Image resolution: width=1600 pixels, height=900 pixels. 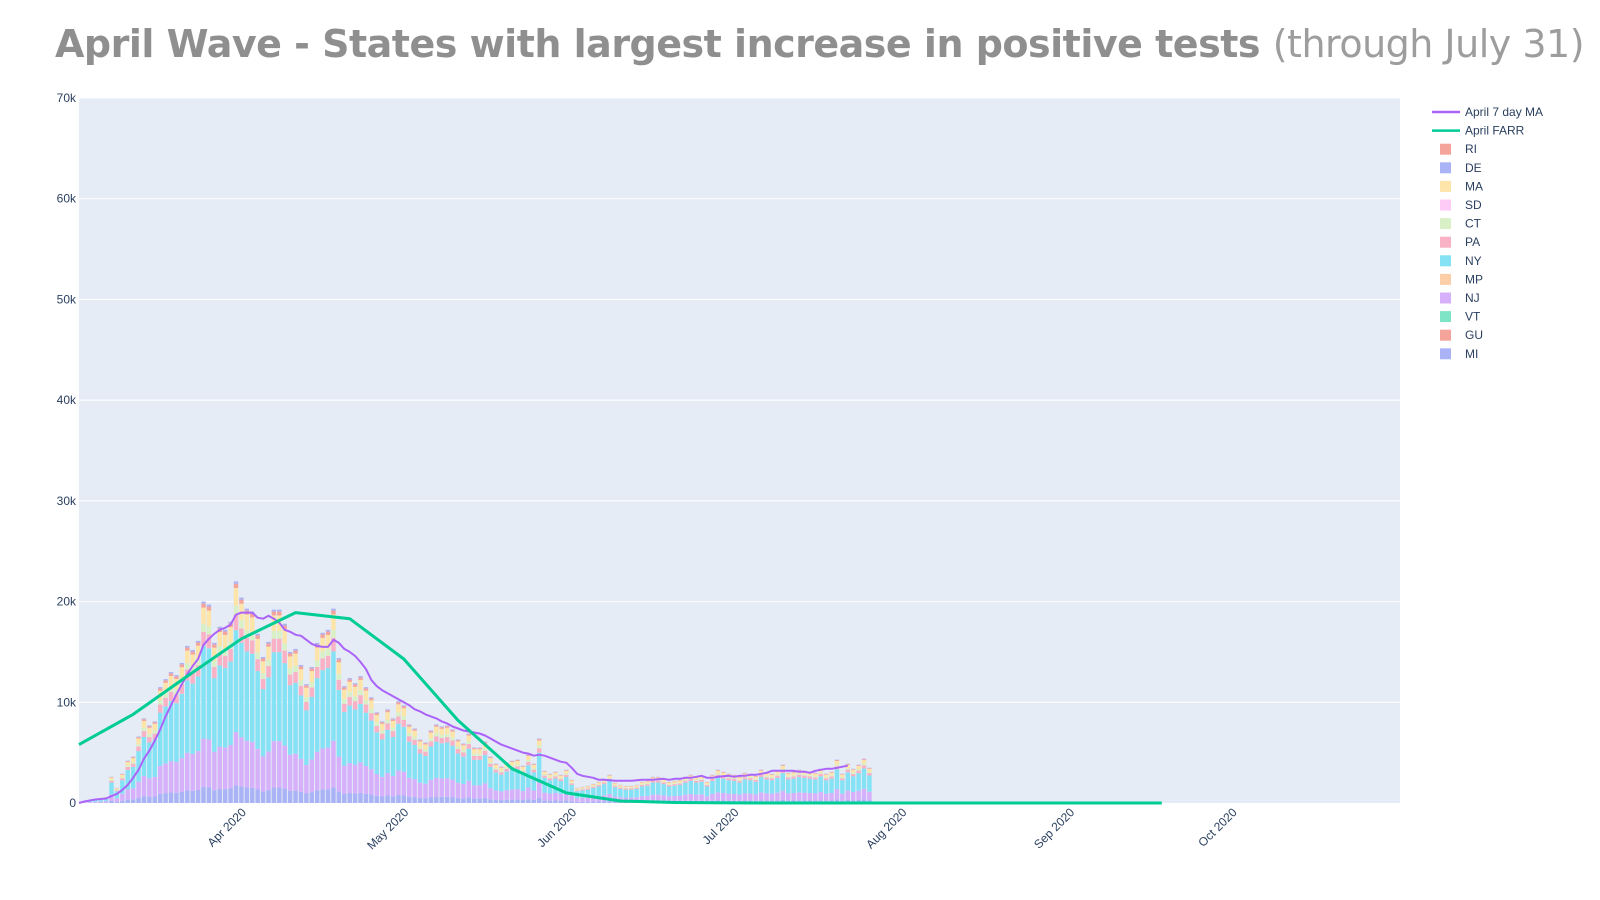 I want to click on legend-item-gu: GU, so click(x=1461, y=335).